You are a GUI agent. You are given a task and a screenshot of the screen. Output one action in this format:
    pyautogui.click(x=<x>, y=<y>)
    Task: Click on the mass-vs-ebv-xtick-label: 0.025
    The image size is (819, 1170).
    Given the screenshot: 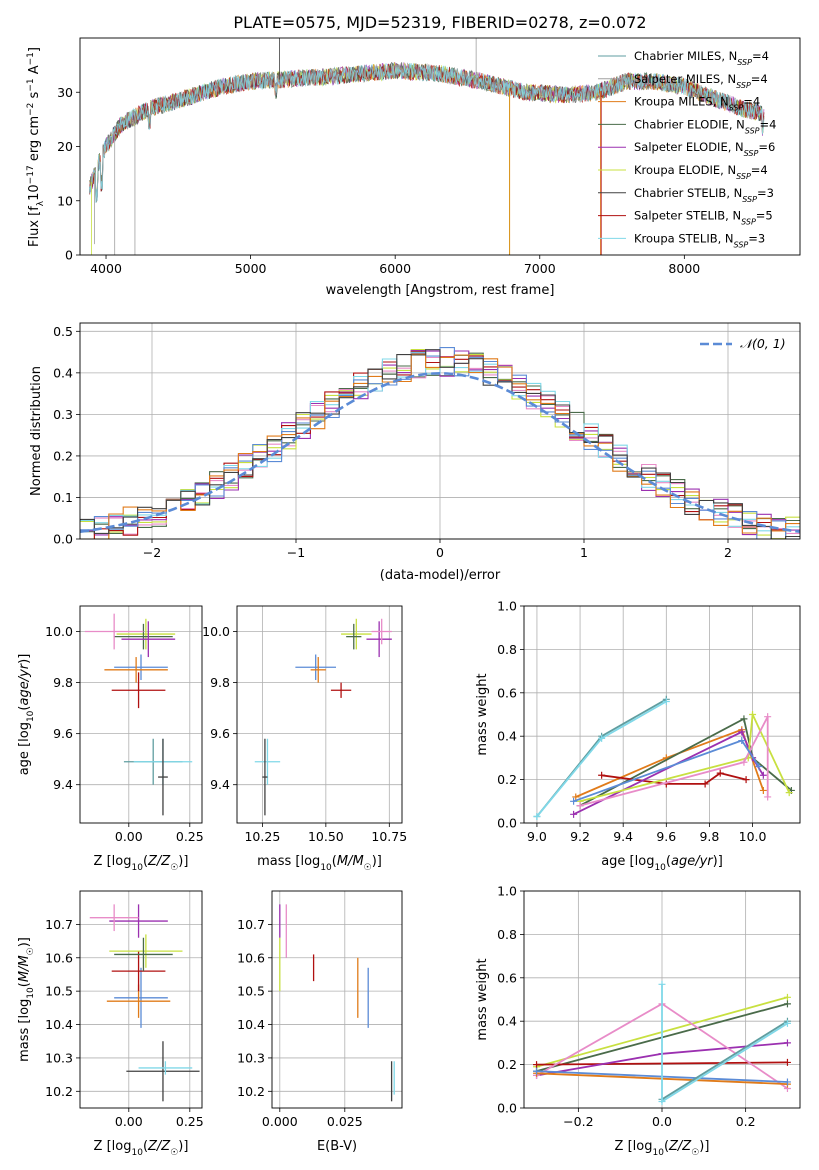 What is the action you would take?
    pyautogui.click(x=345, y=1121)
    